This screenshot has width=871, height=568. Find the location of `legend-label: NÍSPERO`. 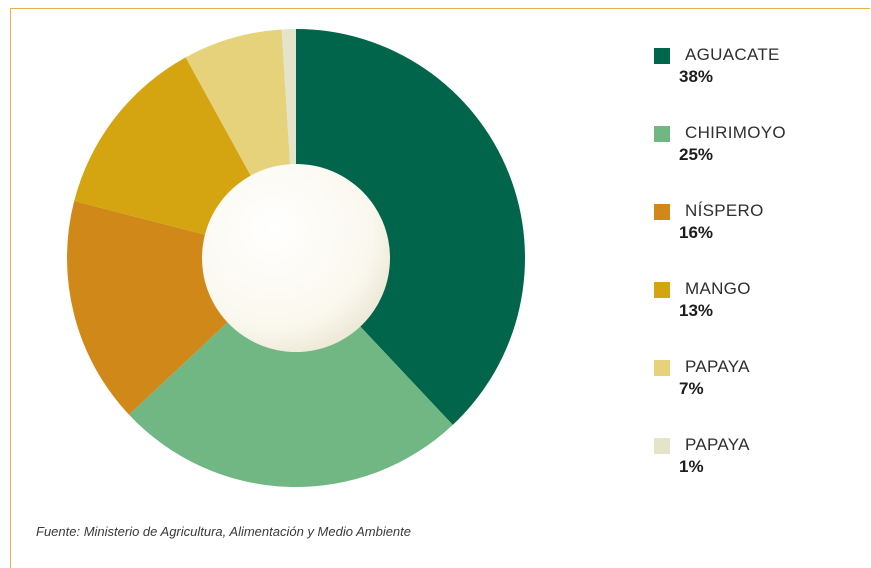

legend-label: NÍSPERO is located at coordinates (724, 210).